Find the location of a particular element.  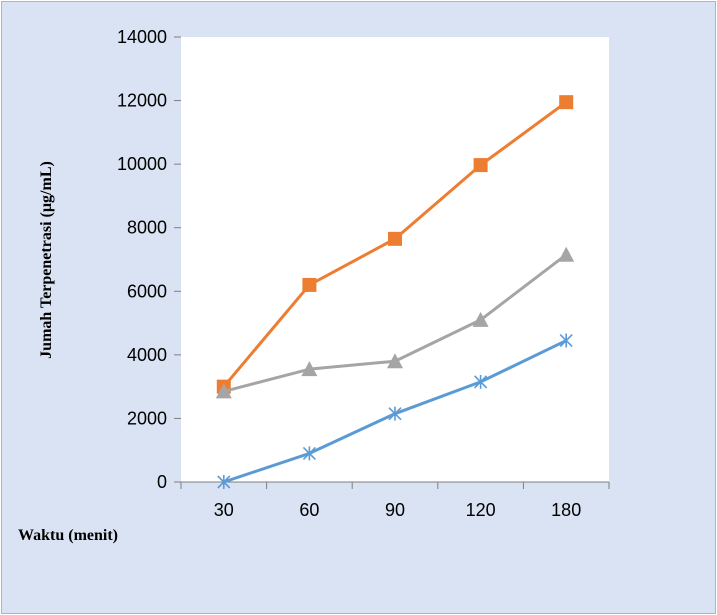

y-tick-label: 0 is located at coordinates (162, 482).